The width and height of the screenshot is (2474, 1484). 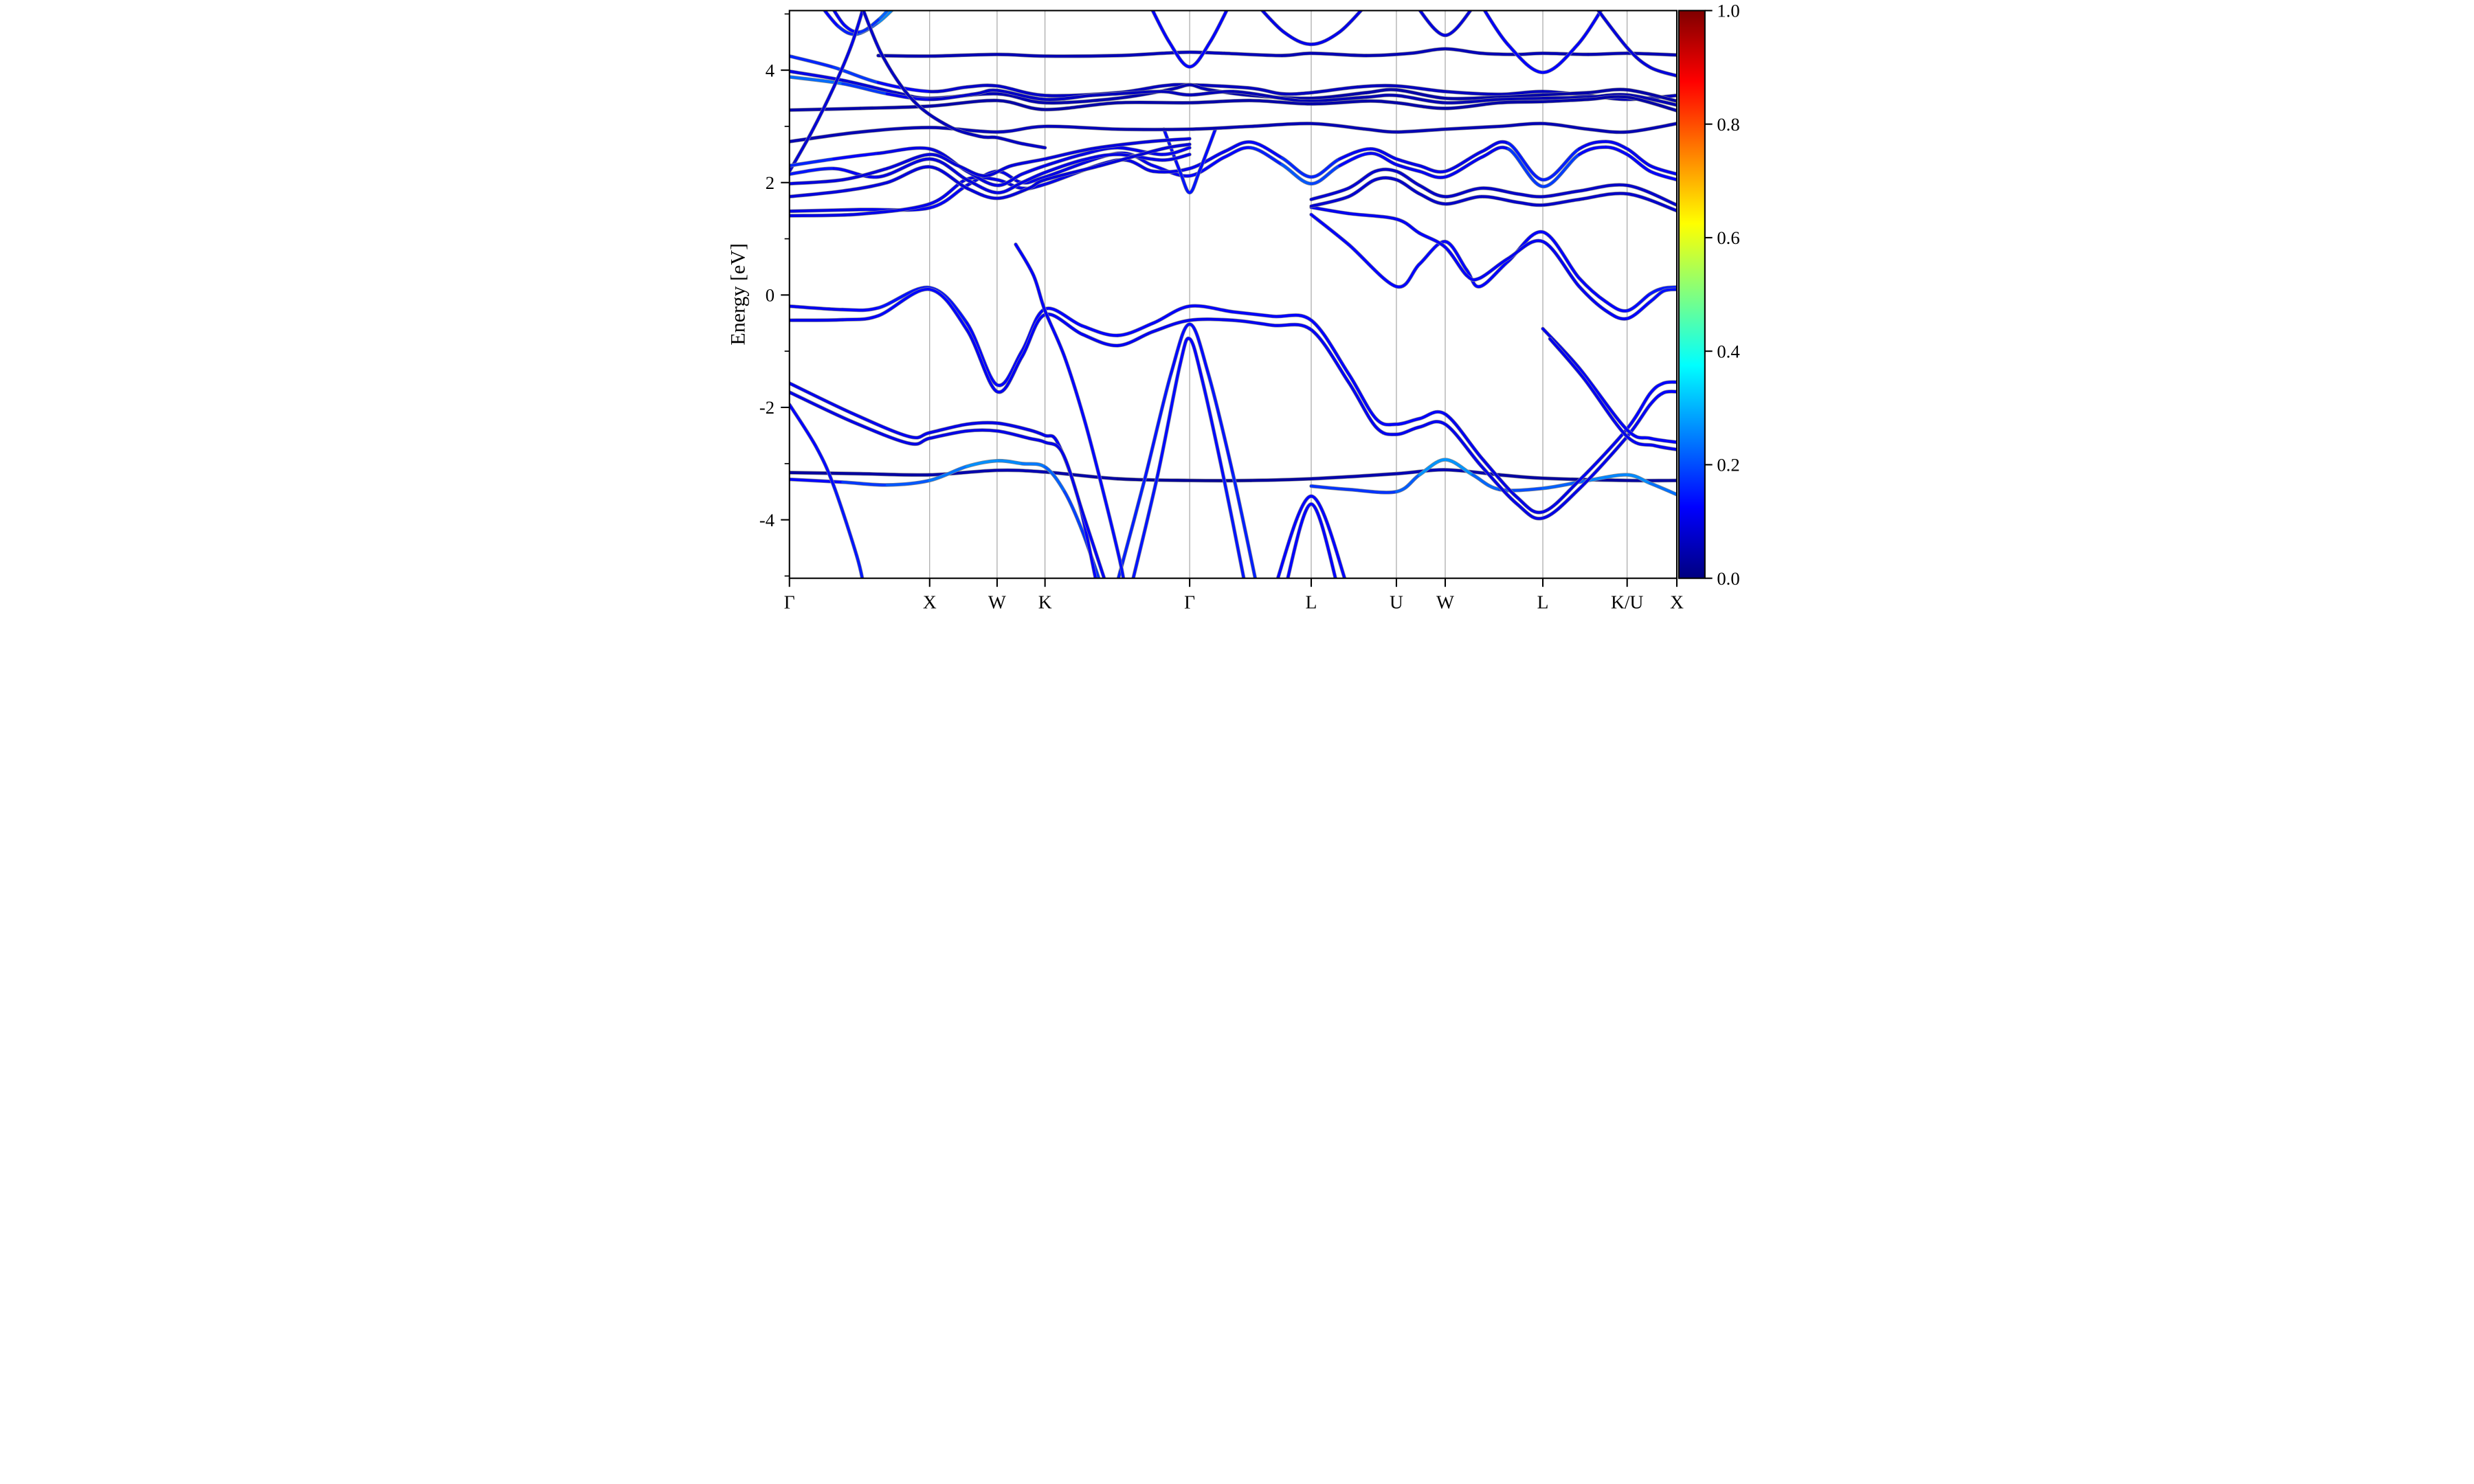 What do you see at coordinates (766, 520) in the screenshot?
I see `y-tick-label--4: -4` at bounding box center [766, 520].